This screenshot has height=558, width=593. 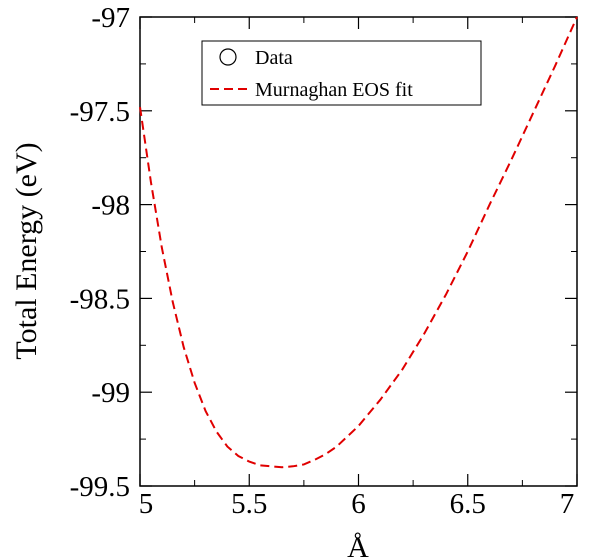 What do you see at coordinates (146, 504) in the screenshot?
I see `x-tick-label: 5` at bounding box center [146, 504].